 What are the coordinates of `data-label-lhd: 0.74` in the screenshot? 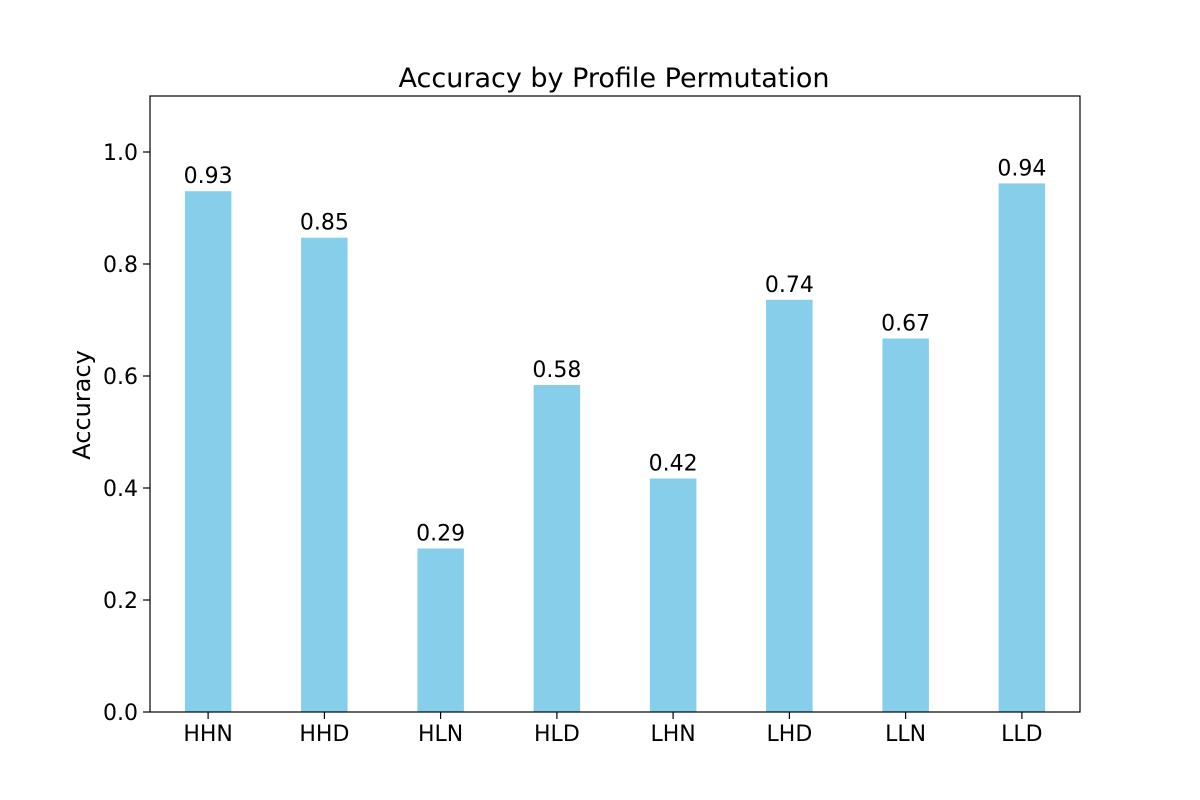 It's located at (789, 285).